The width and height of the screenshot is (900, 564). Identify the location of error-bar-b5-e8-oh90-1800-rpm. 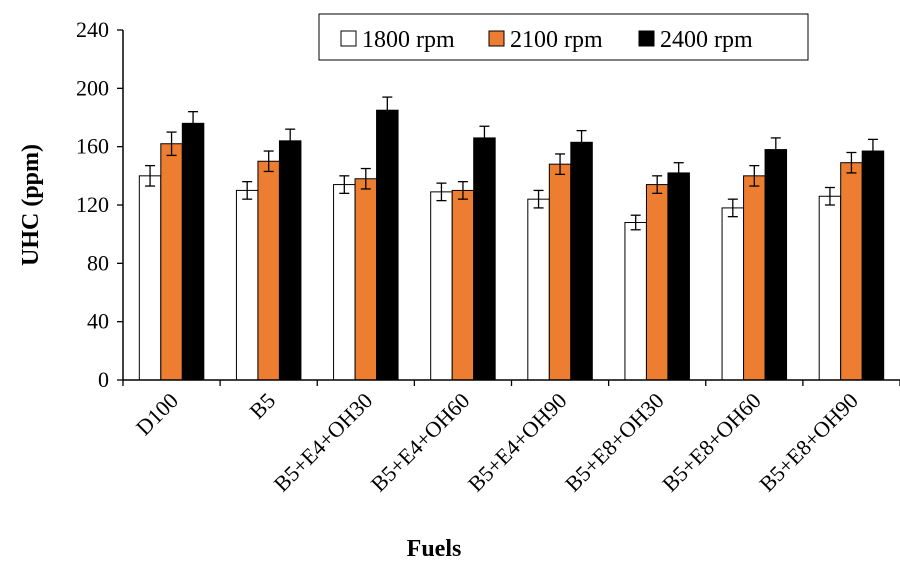
(829, 196).